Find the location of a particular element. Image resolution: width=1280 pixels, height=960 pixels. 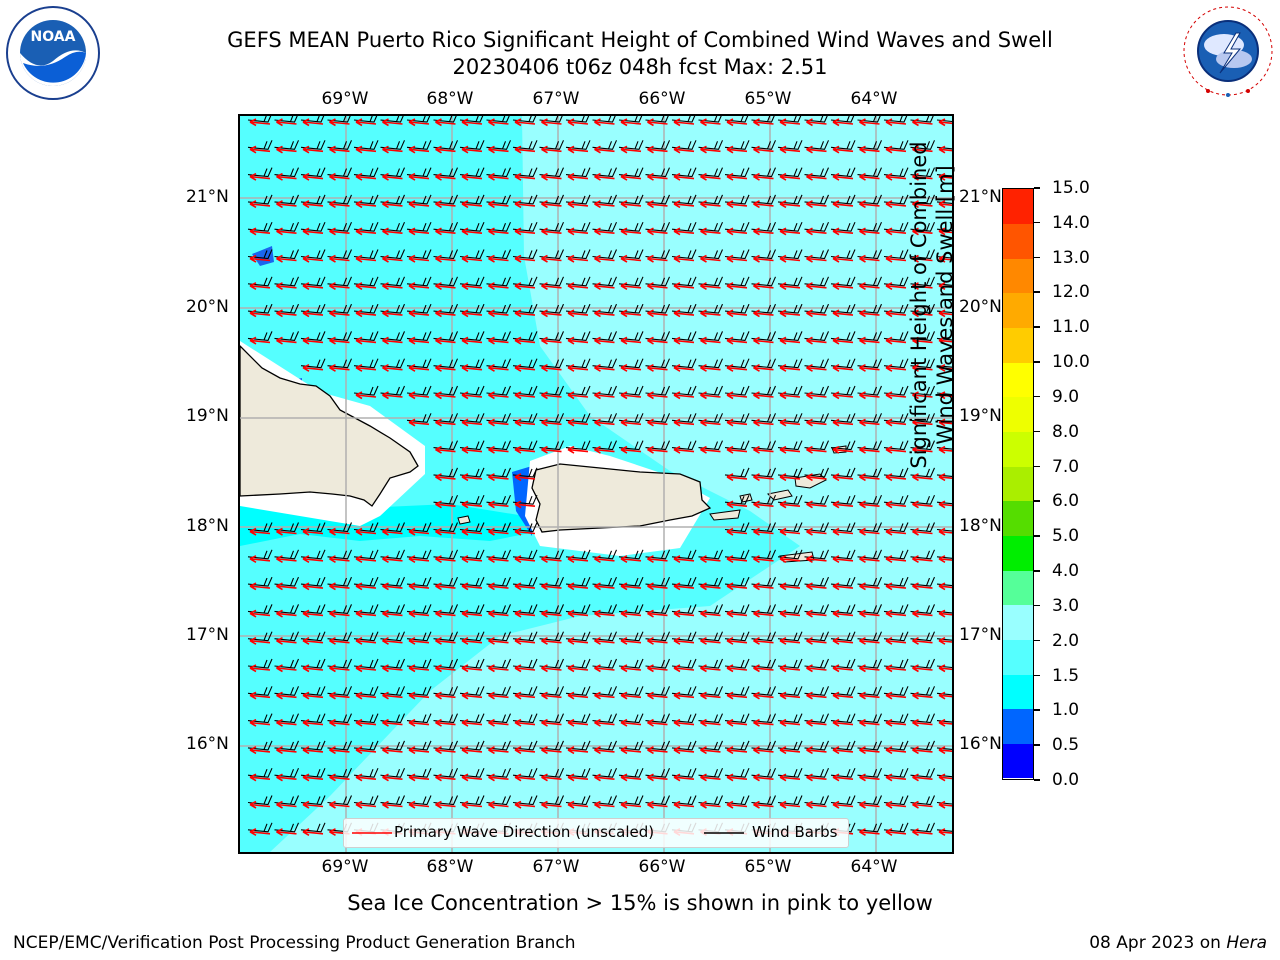

colorbar-tick-label: 9.0 is located at coordinates (1066, 396).